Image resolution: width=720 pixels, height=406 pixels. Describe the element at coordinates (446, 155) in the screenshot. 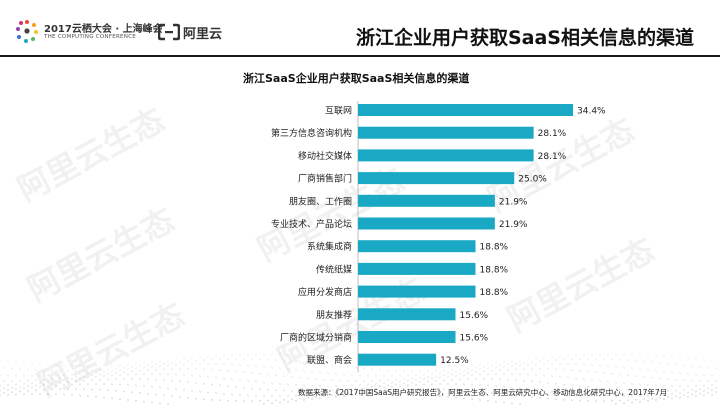

I see `bar` at that location.